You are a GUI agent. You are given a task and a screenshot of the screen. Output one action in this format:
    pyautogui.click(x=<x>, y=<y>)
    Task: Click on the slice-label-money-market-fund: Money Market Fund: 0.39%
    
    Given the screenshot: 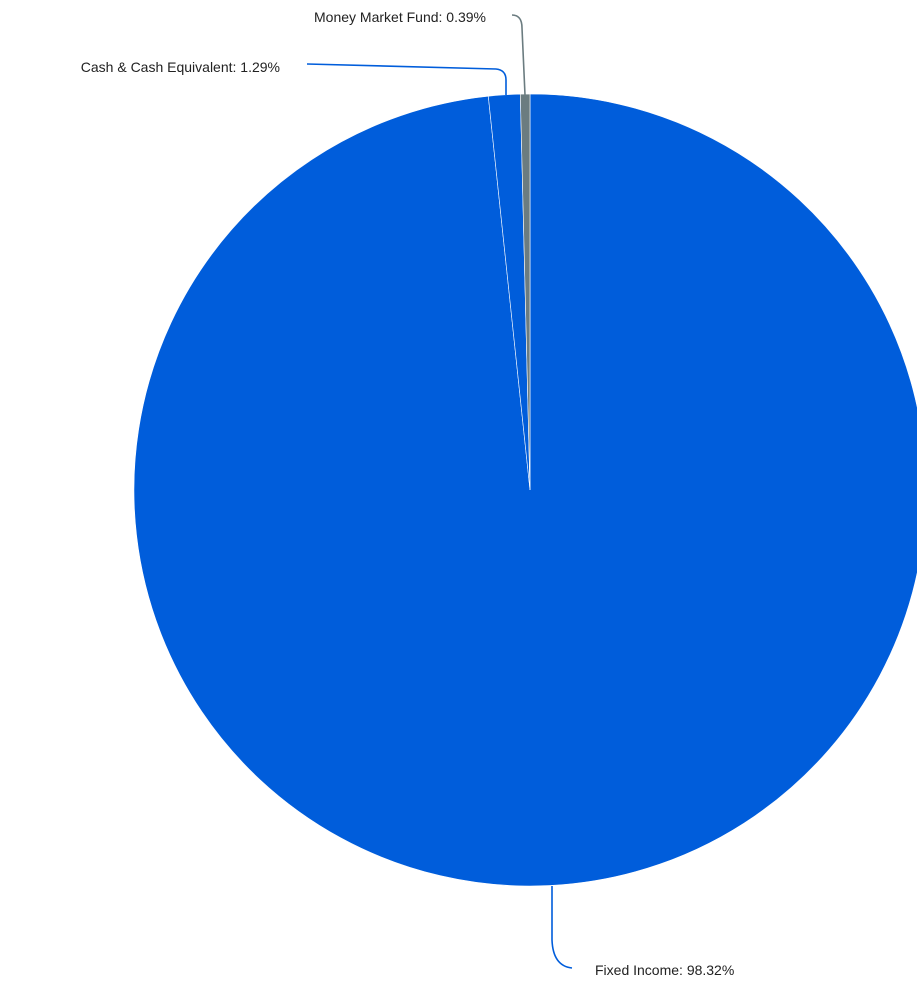 What is the action you would take?
    pyautogui.click(x=400, y=17)
    